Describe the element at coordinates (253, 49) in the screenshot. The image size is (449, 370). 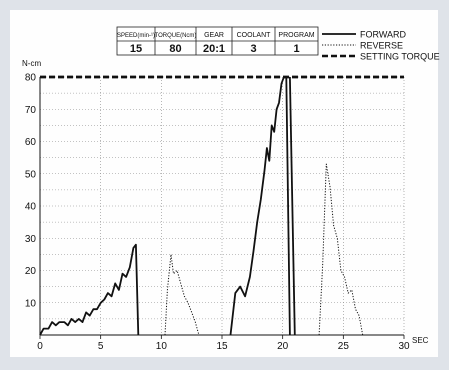
I see `coolant-value: 3` at that location.